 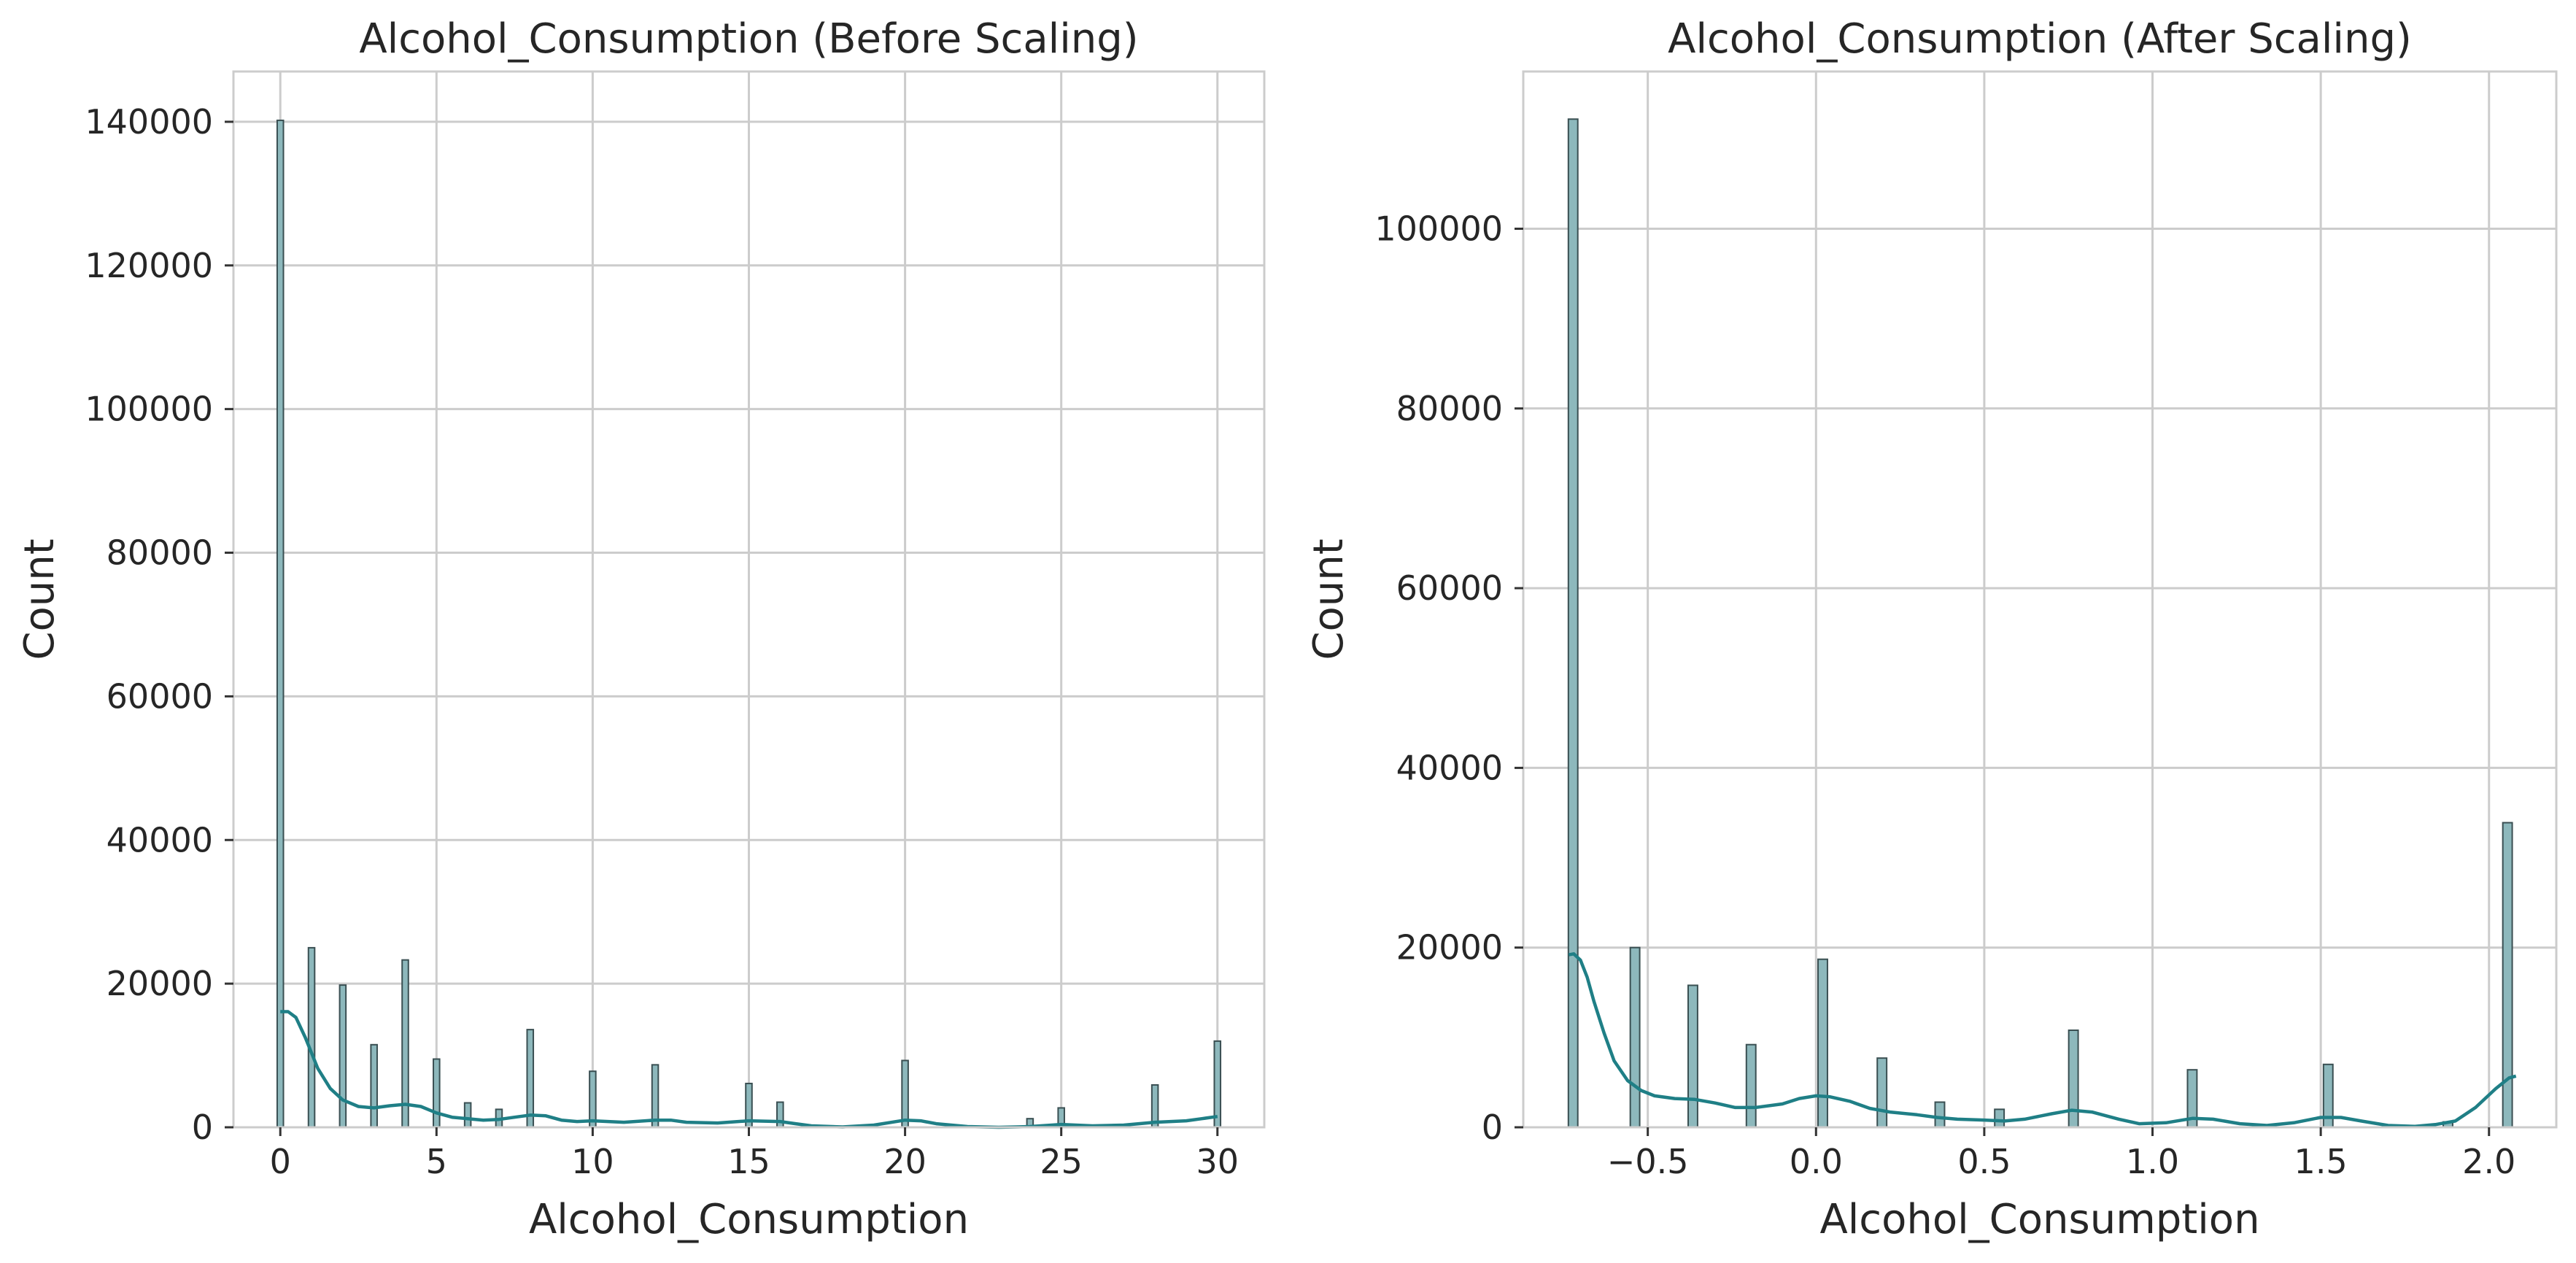 I want to click on chart-2-x-tick-label: 1.0, so click(x=2152, y=1161).